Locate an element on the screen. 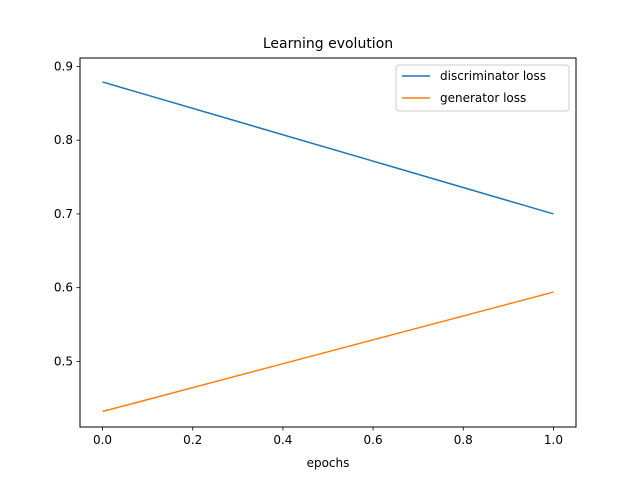 Image resolution: width=640 pixels, height=480 pixels. x-tick-label: 0.2 is located at coordinates (192, 440).